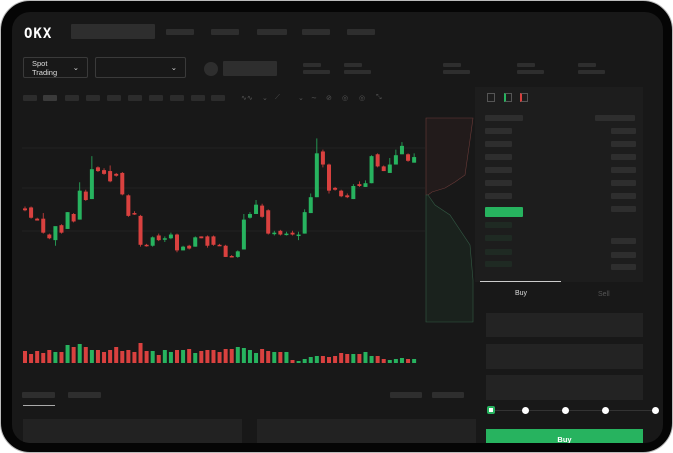  I want to click on buy-submit-label: Buy, so click(564, 439).